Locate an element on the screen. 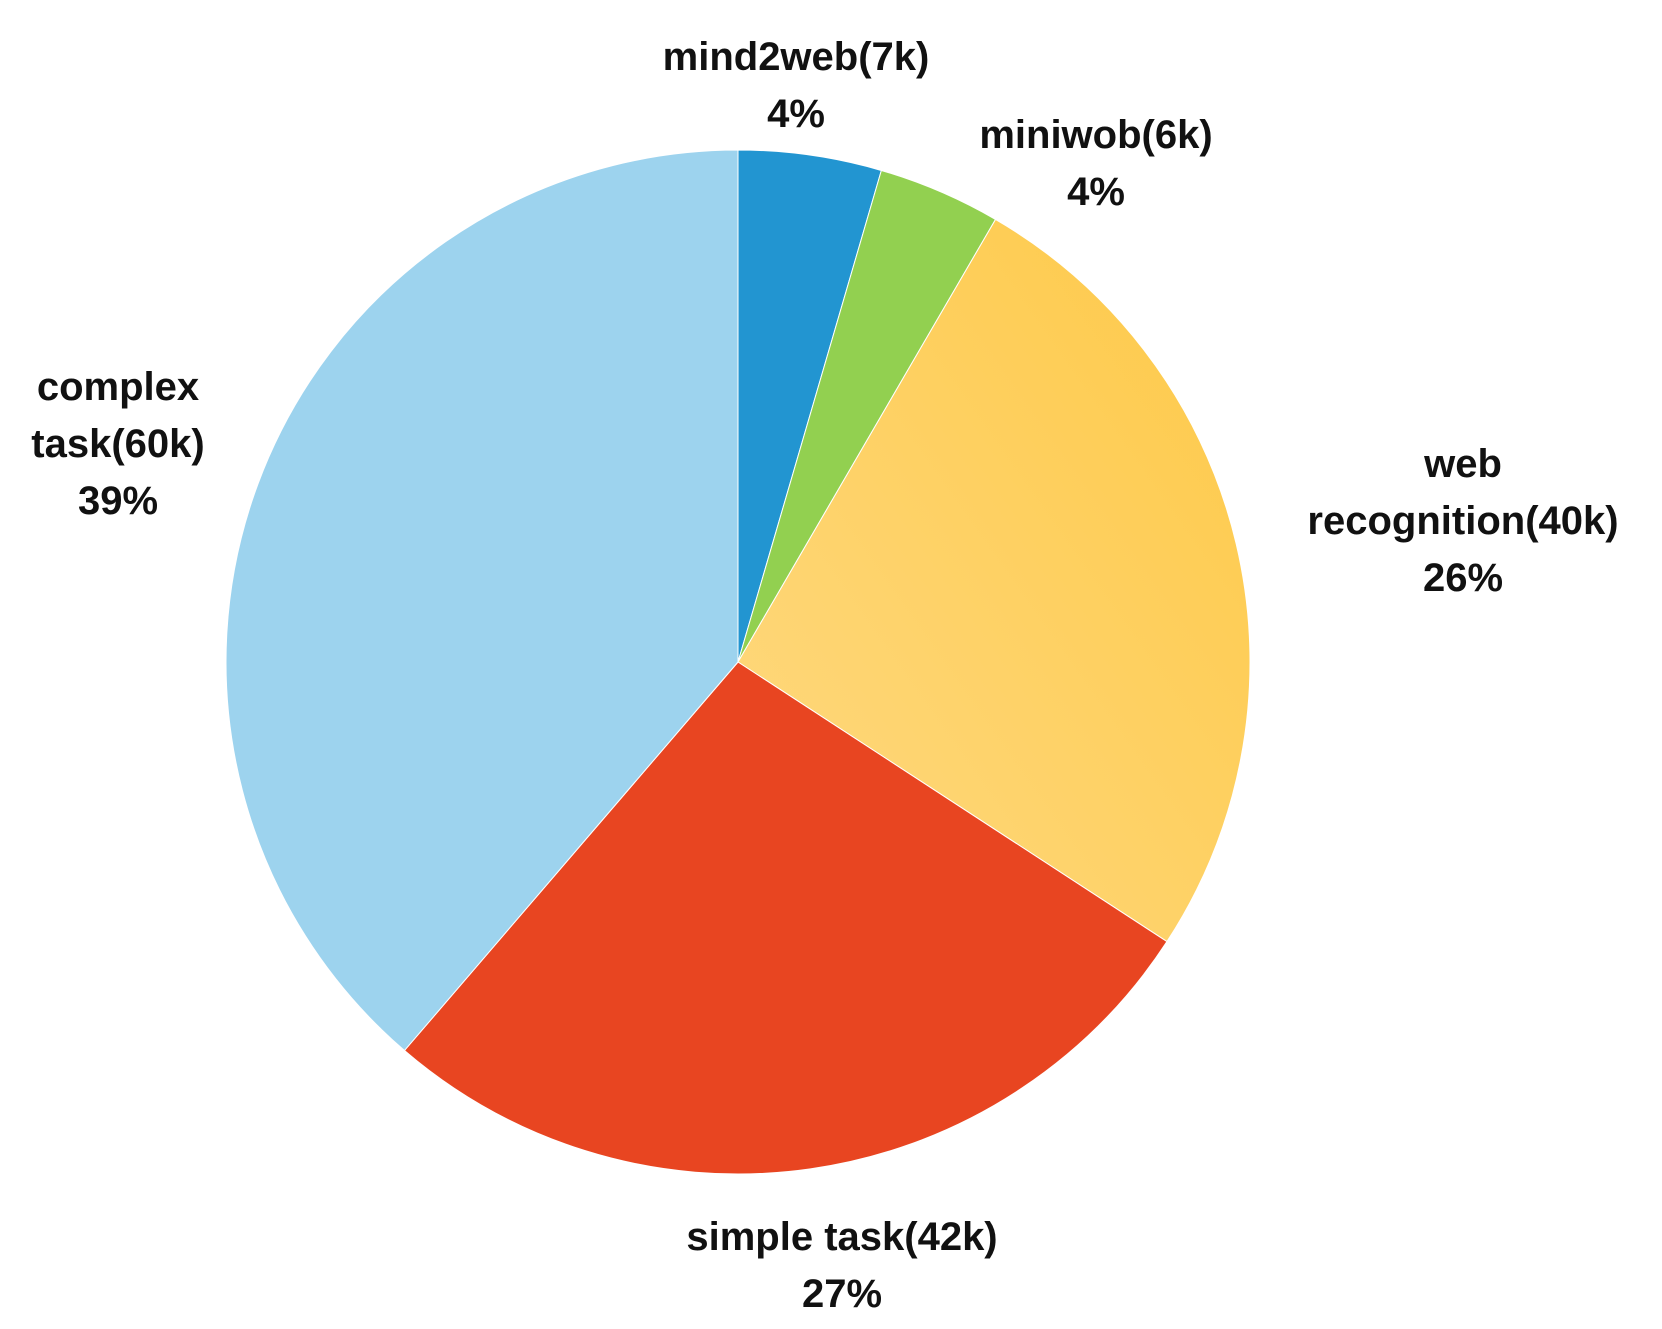  slice-name-label: recognition(40k) is located at coordinates (1462, 521).